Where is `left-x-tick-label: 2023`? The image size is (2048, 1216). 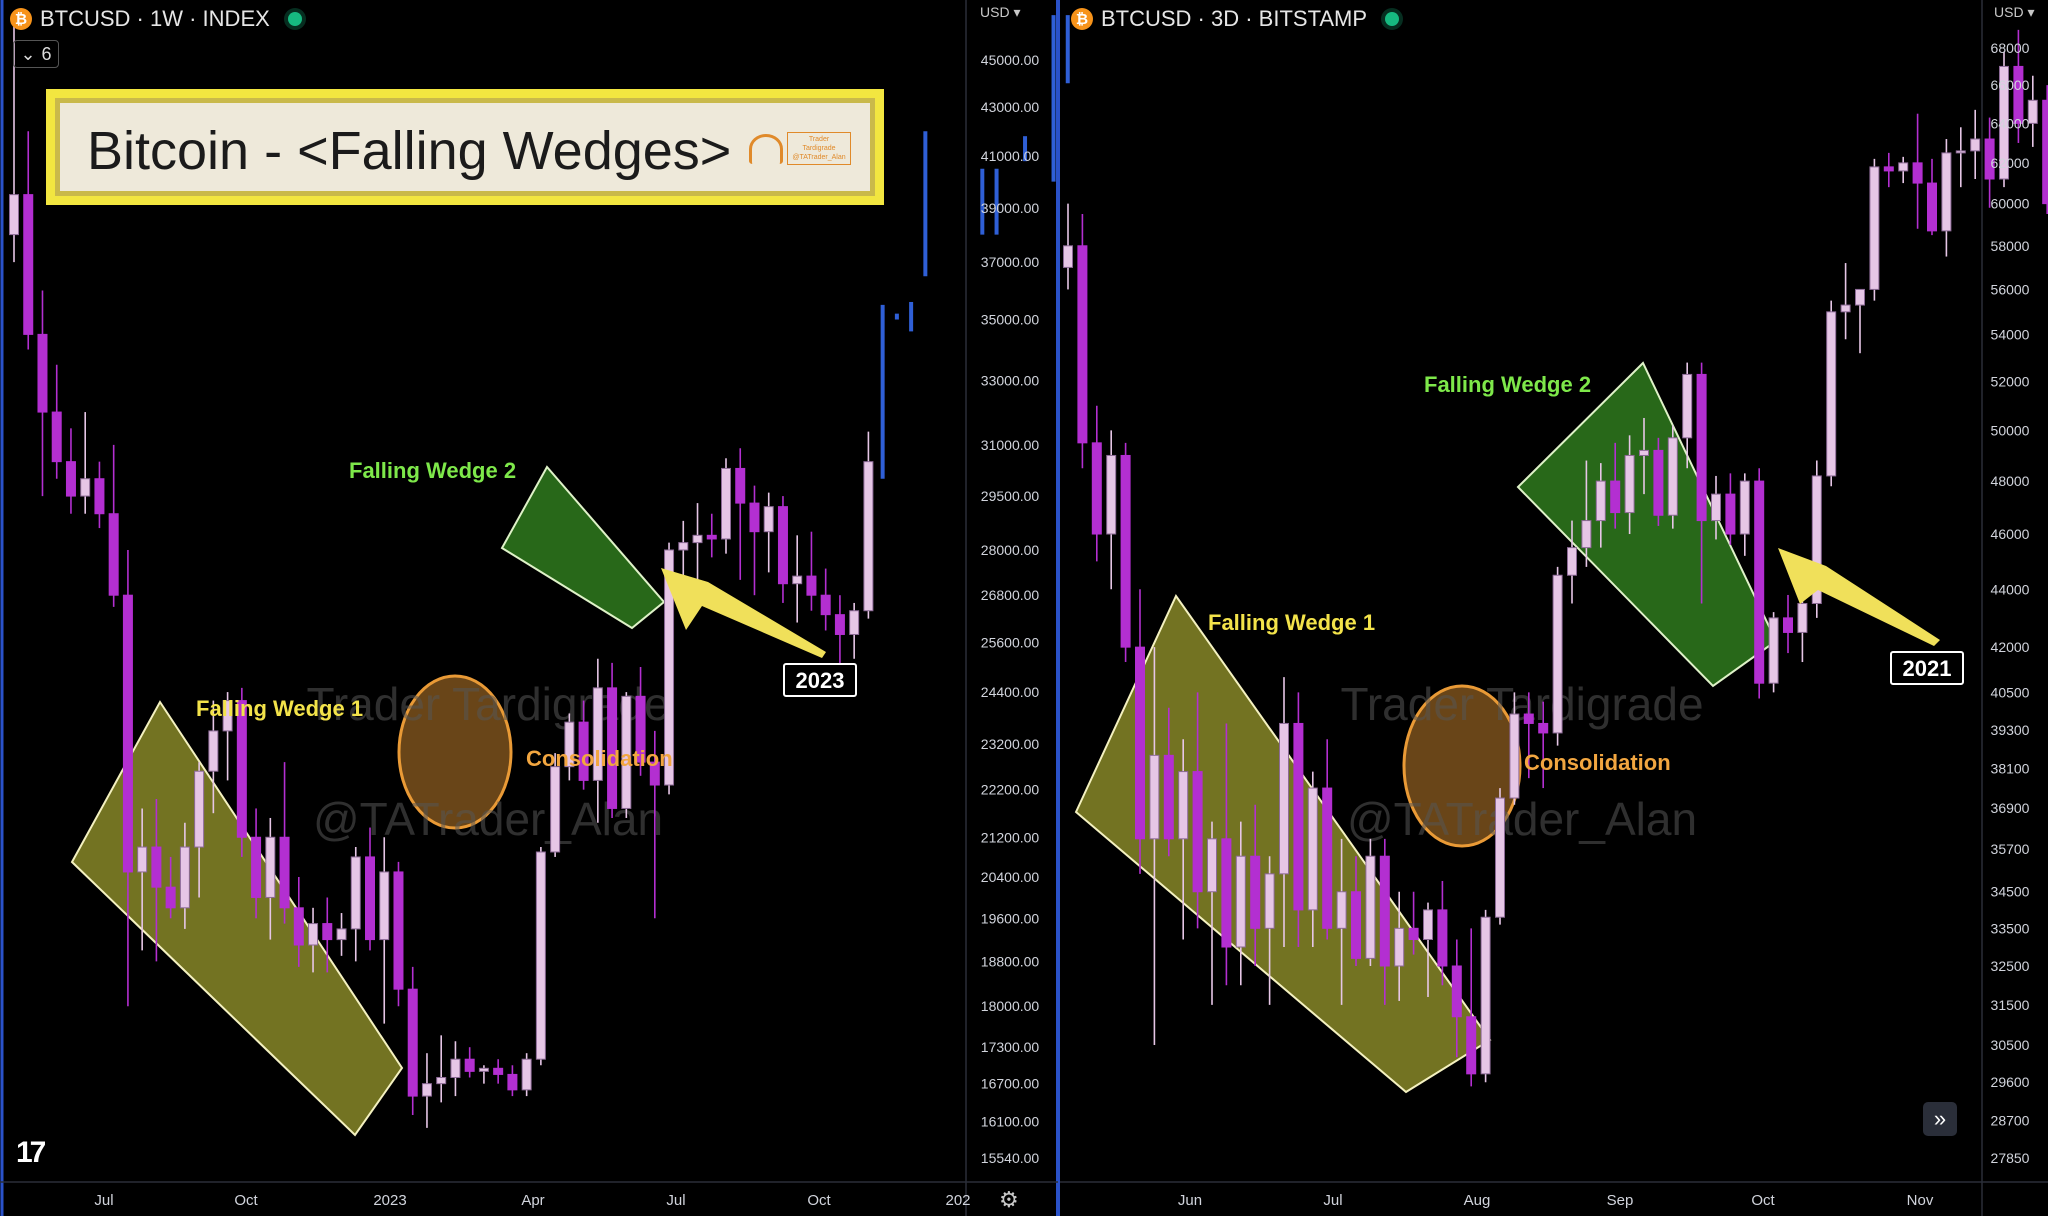 left-x-tick-label: 2023 is located at coordinates (389, 1200).